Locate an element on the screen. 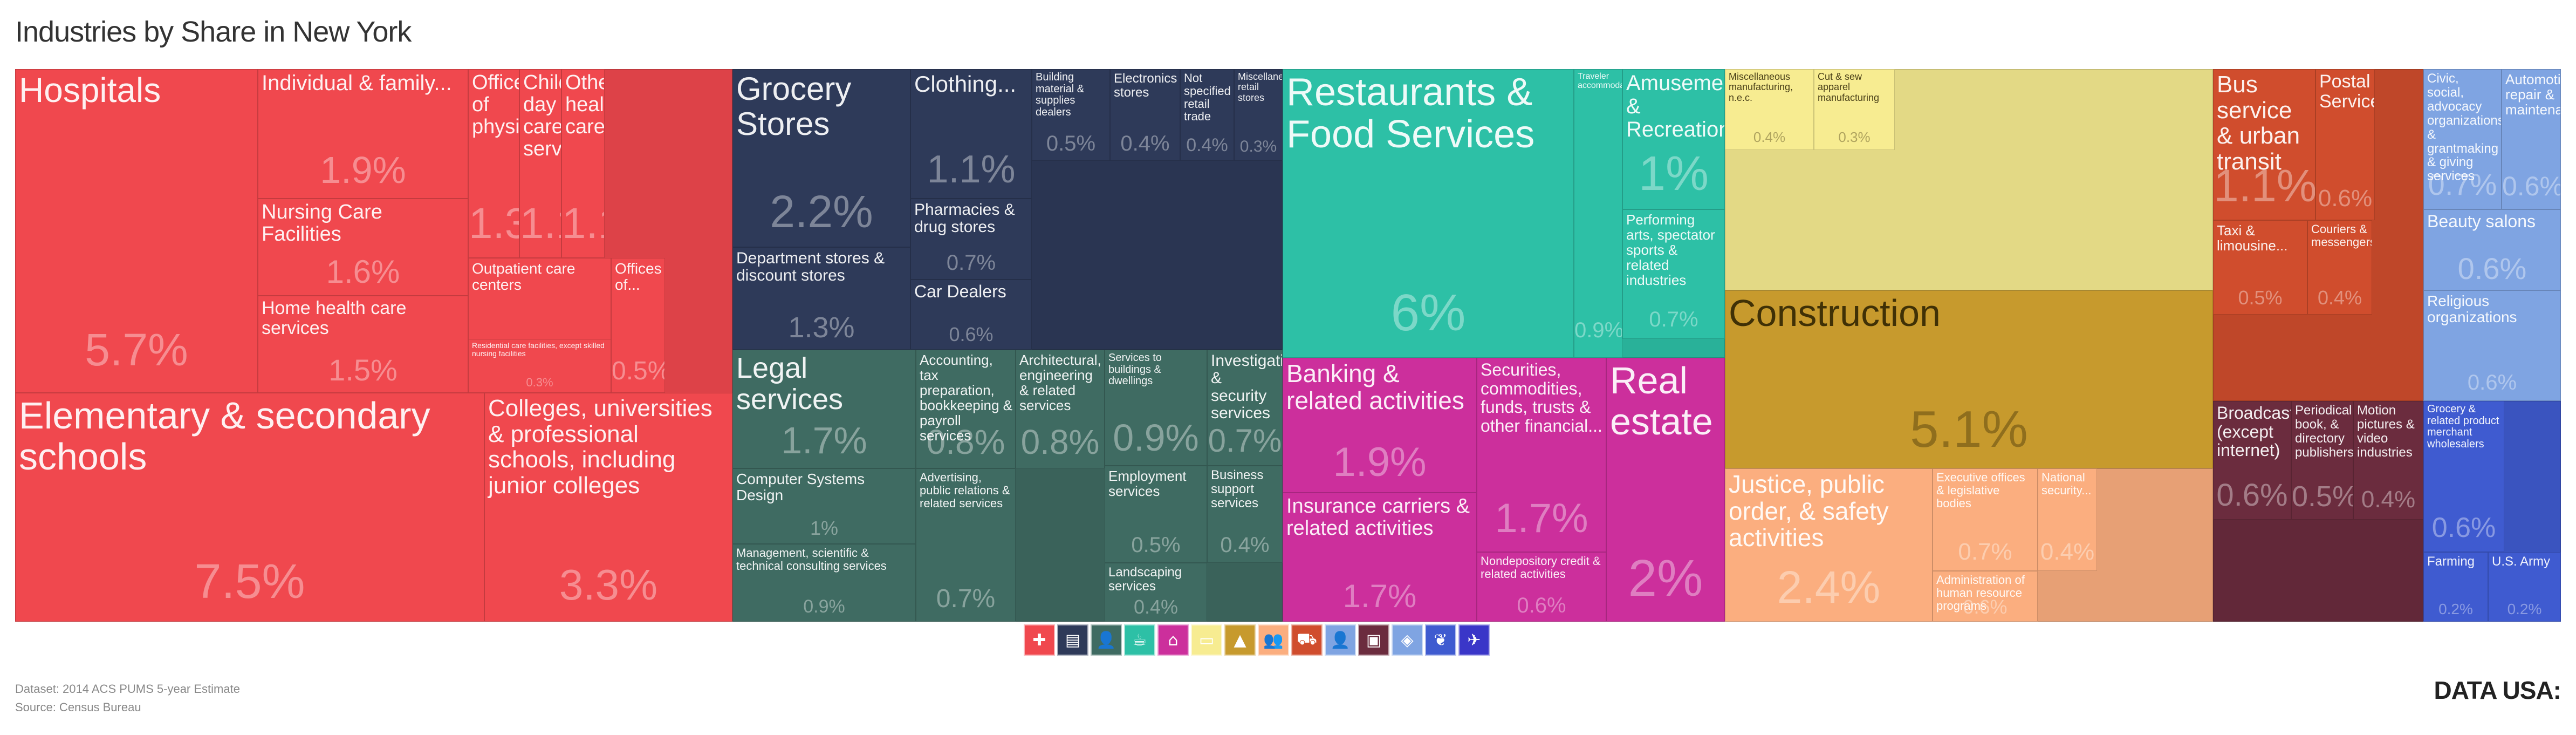 The height and width of the screenshot is (735, 2576). treemap-tile: Computer Systems Design 1% is located at coordinates (824, 506).